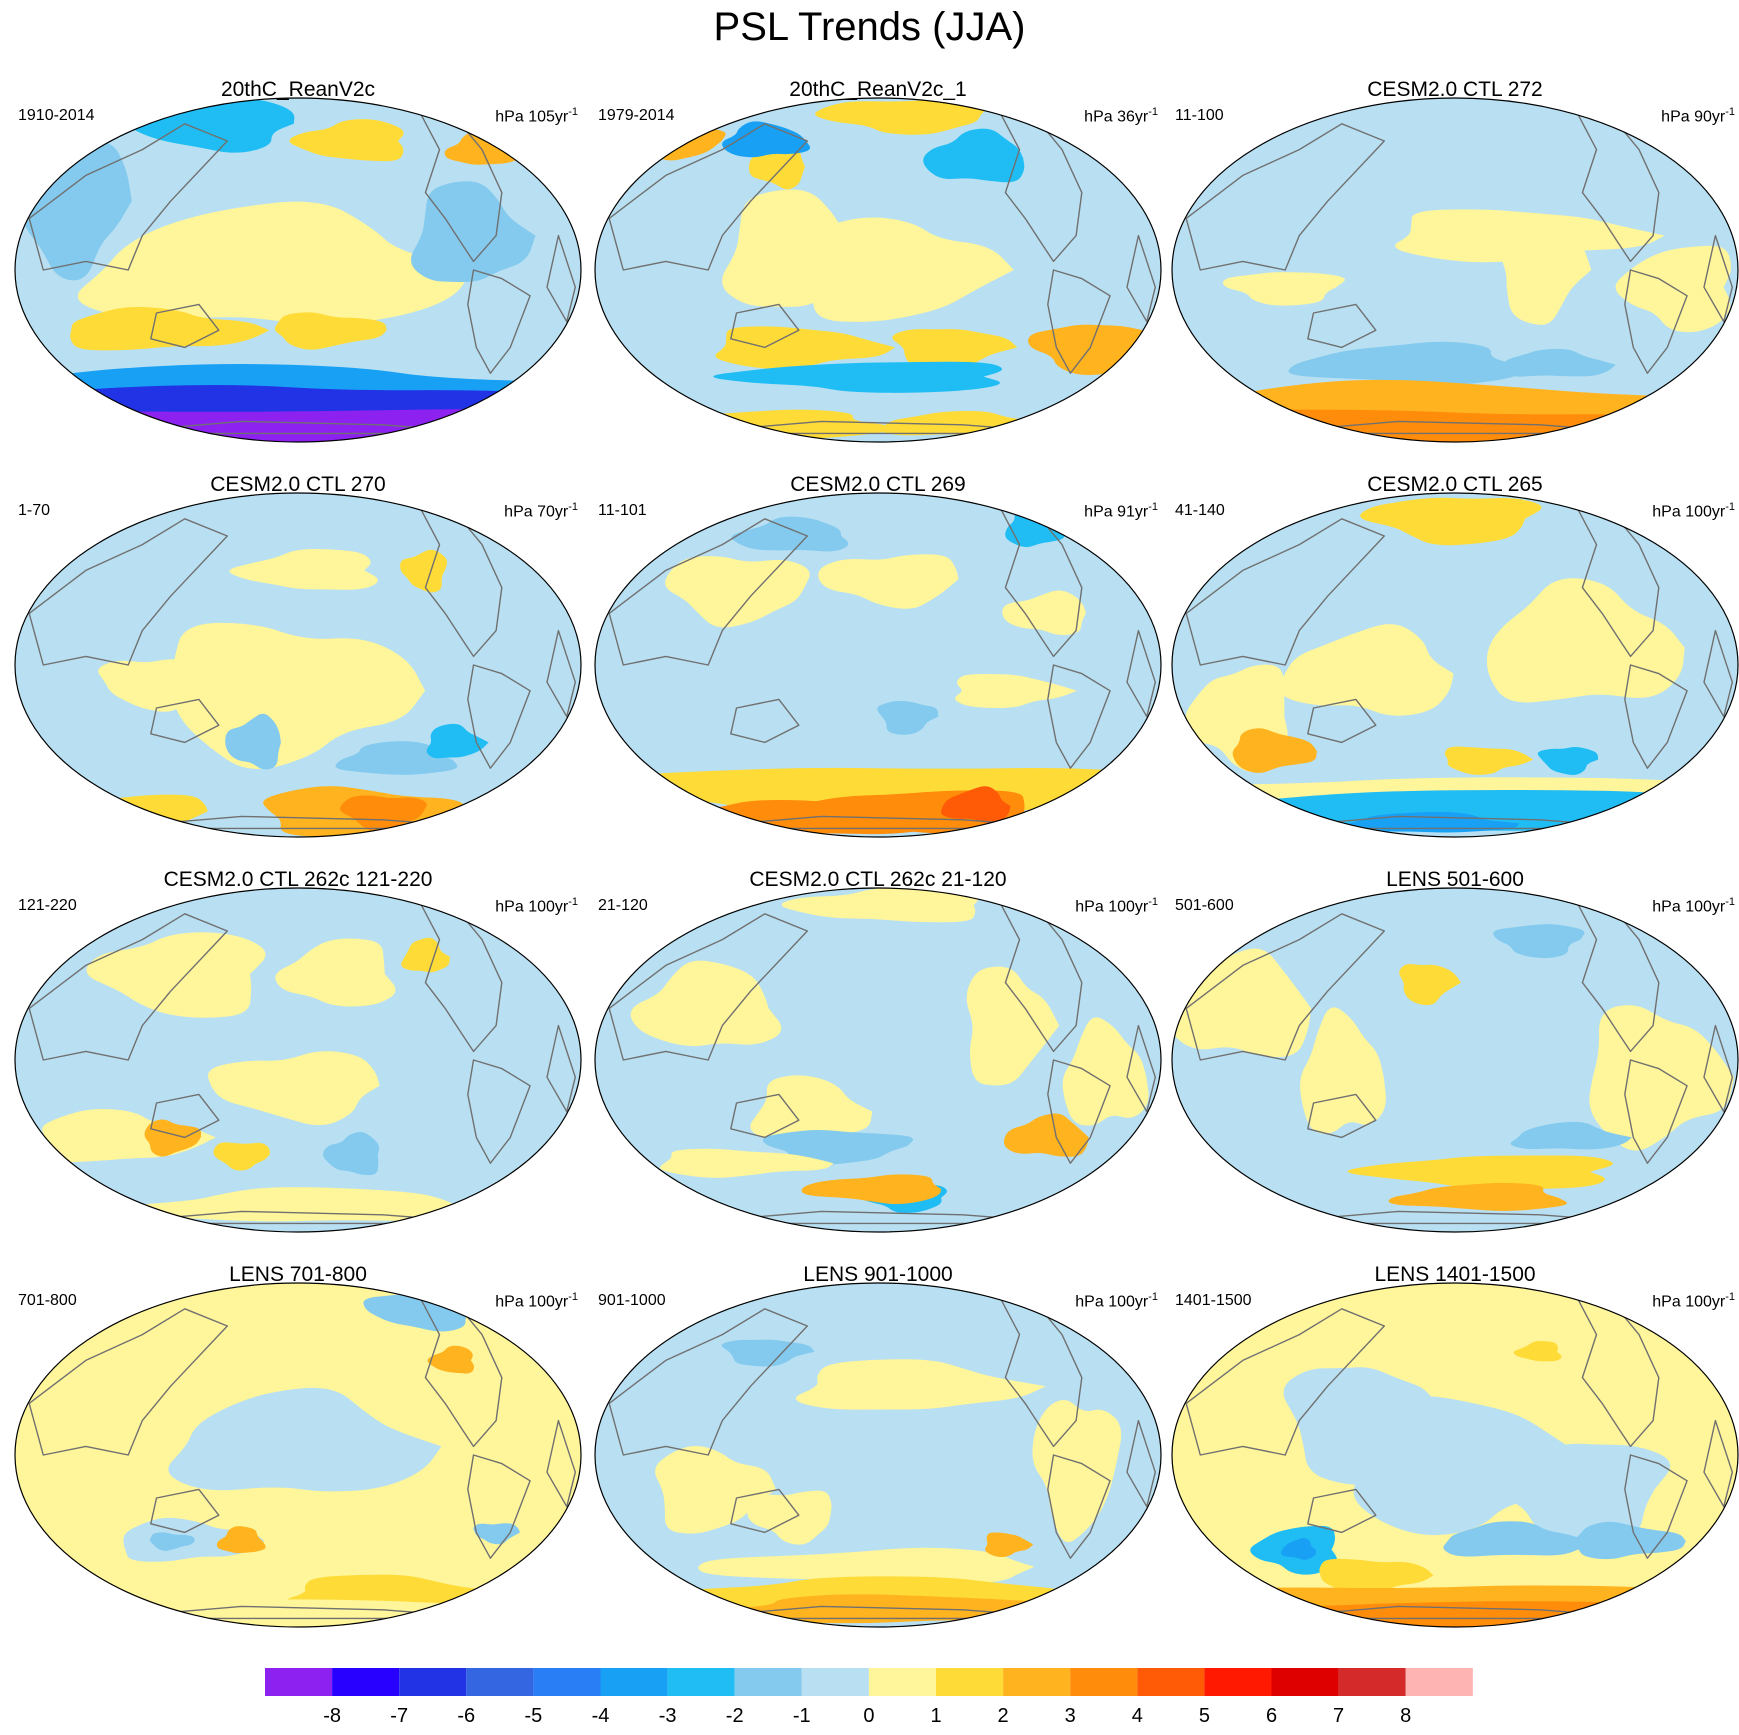 This screenshot has height=1735, width=1739. Describe the element at coordinates (1271, 1716) in the screenshot. I see `colorbar-tick-label: 6` at that location.